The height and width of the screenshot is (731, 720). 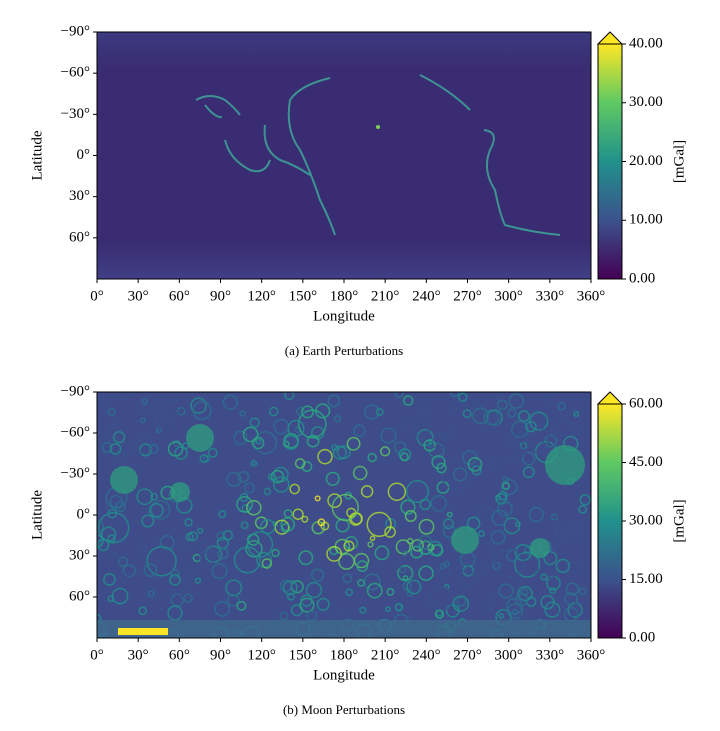 What do you see at coordinates (344, 350) in the screenshot?
I see `panel-title: (a) Earth Perturbations` at bounding box center [344, 350].